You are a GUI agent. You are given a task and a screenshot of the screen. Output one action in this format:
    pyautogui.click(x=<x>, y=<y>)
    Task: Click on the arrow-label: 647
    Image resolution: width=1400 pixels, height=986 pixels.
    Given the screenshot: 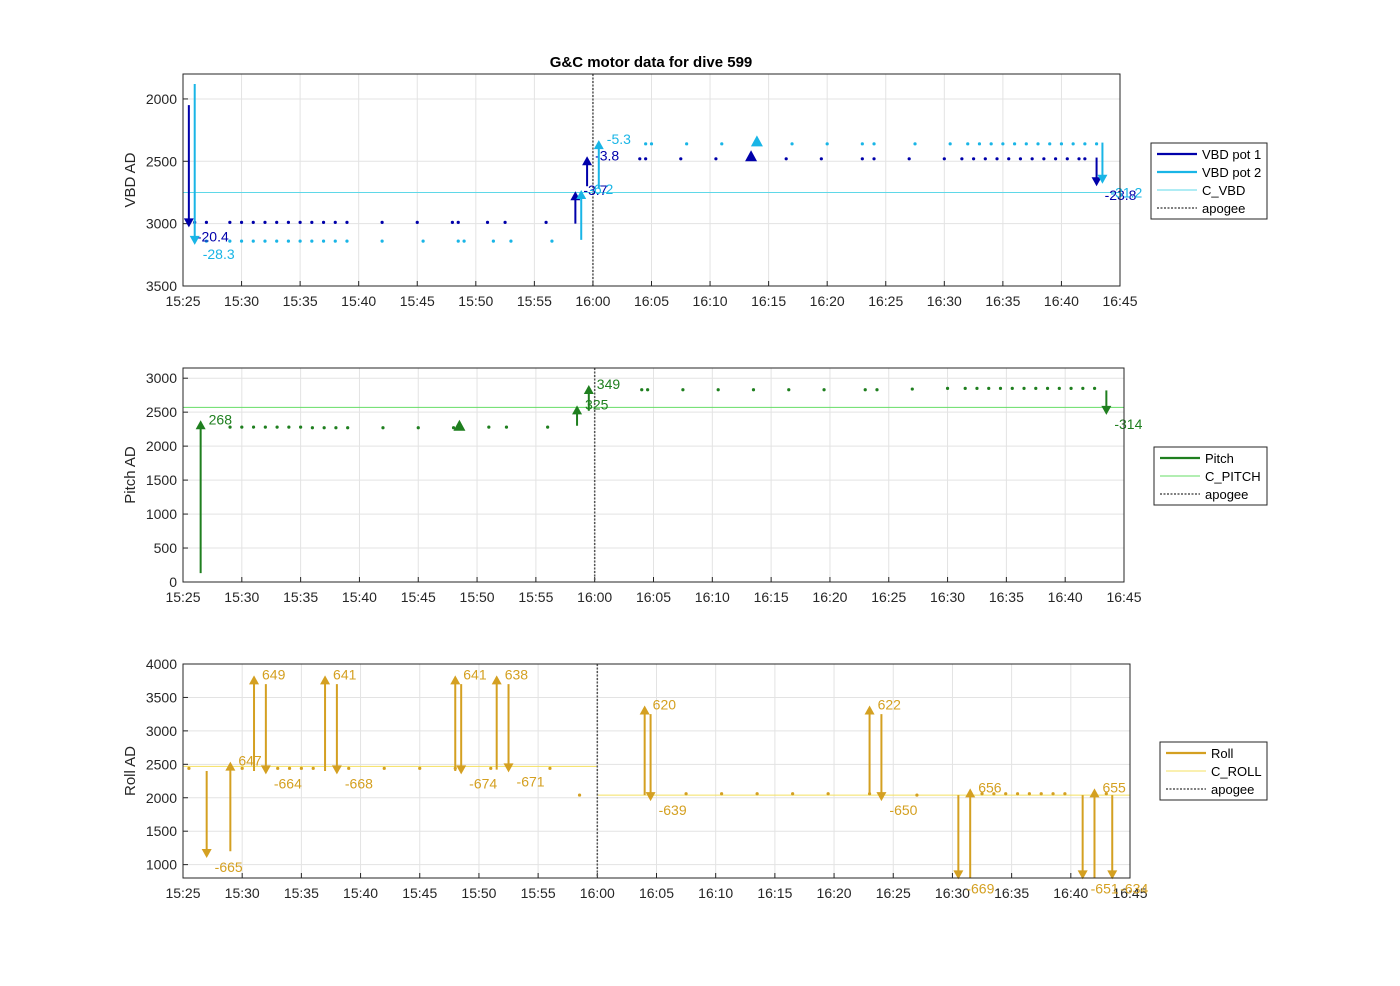 What is the action you would take?
    pyautogui.click(x=250, y=761)
    